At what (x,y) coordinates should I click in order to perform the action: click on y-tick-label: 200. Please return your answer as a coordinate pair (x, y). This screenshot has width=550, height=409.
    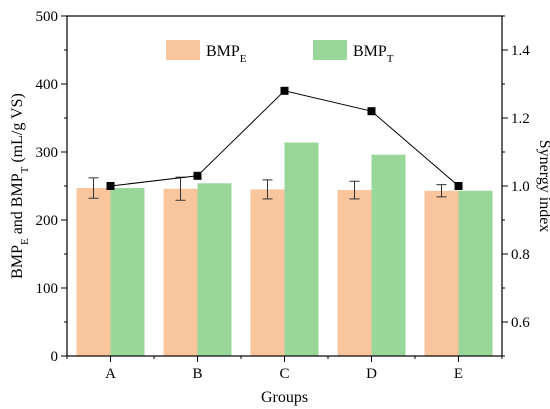
    Looking at the image, I should click on (47, 221).